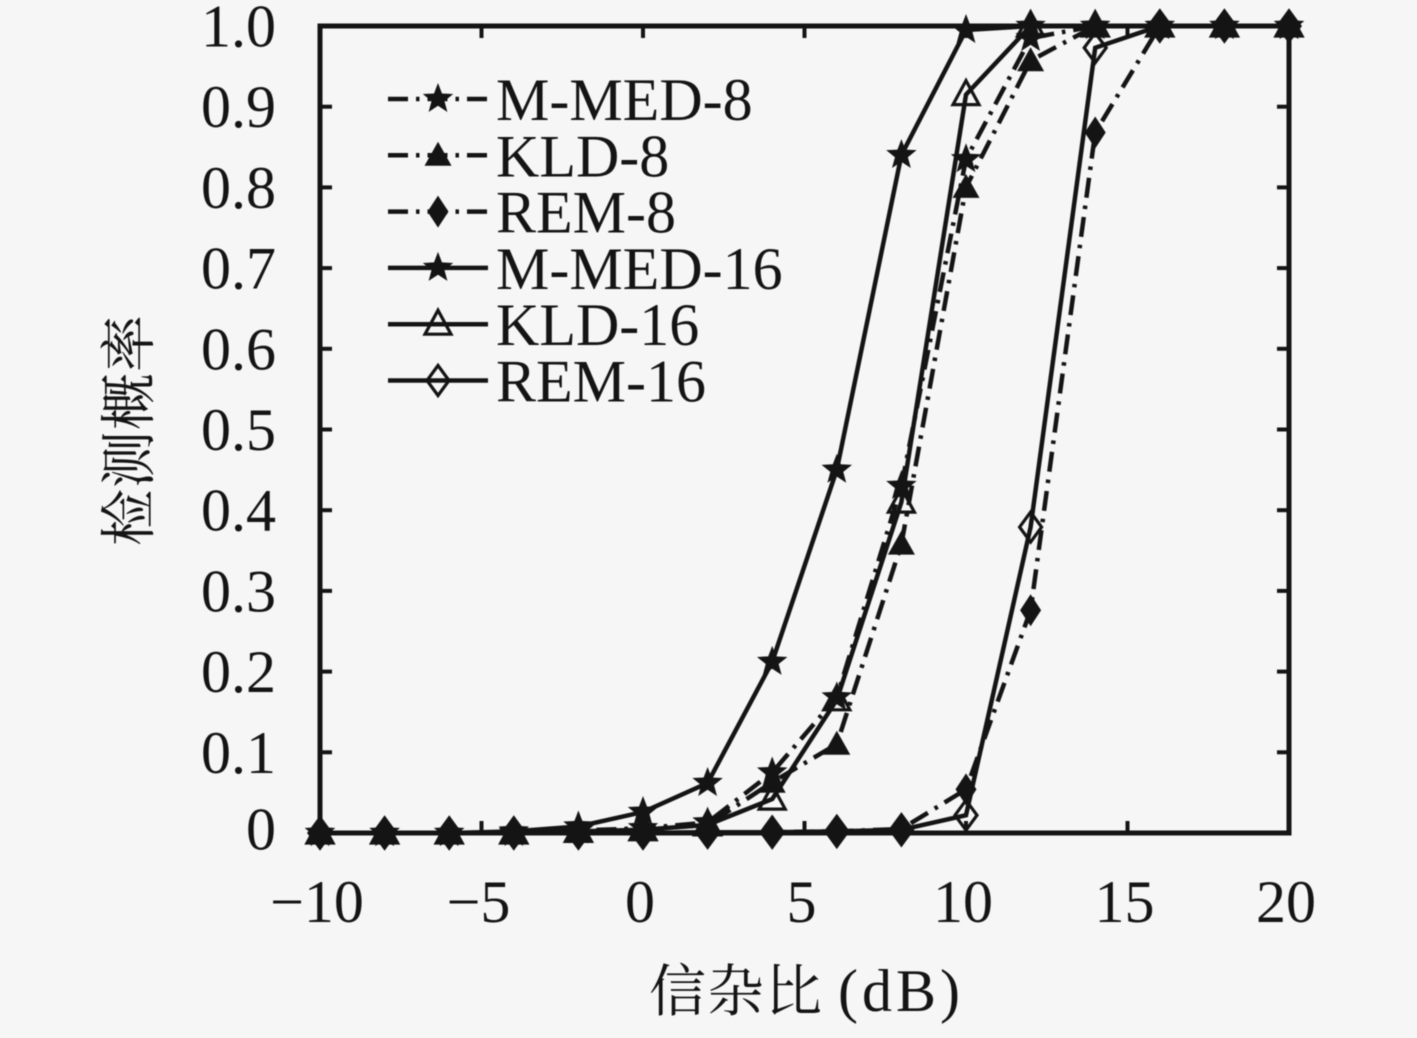 The width and height of the screenshot is (1417, 1038). What do you see at coordinates (624, 100) in the screenshot?
I see `svg-text: M-MED-8` at bounding box center [624, 100].